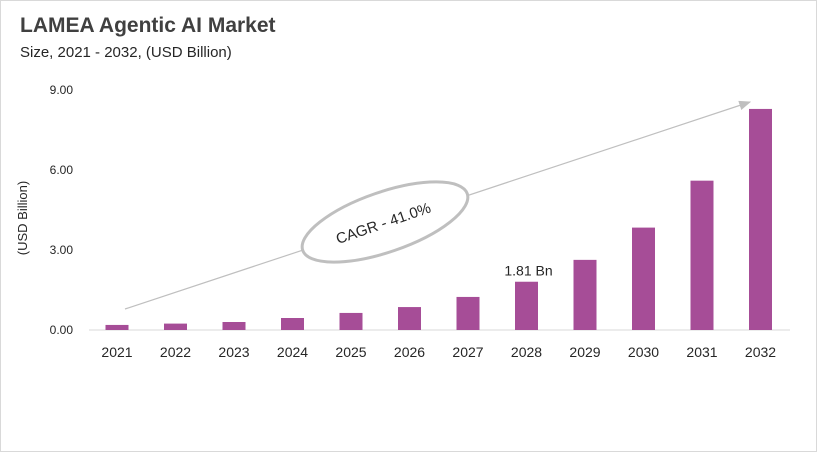 Image resolution: width=817 pixels, height=452 pixels. I want to click on x-tick-label: 2030, so click(643, 352).